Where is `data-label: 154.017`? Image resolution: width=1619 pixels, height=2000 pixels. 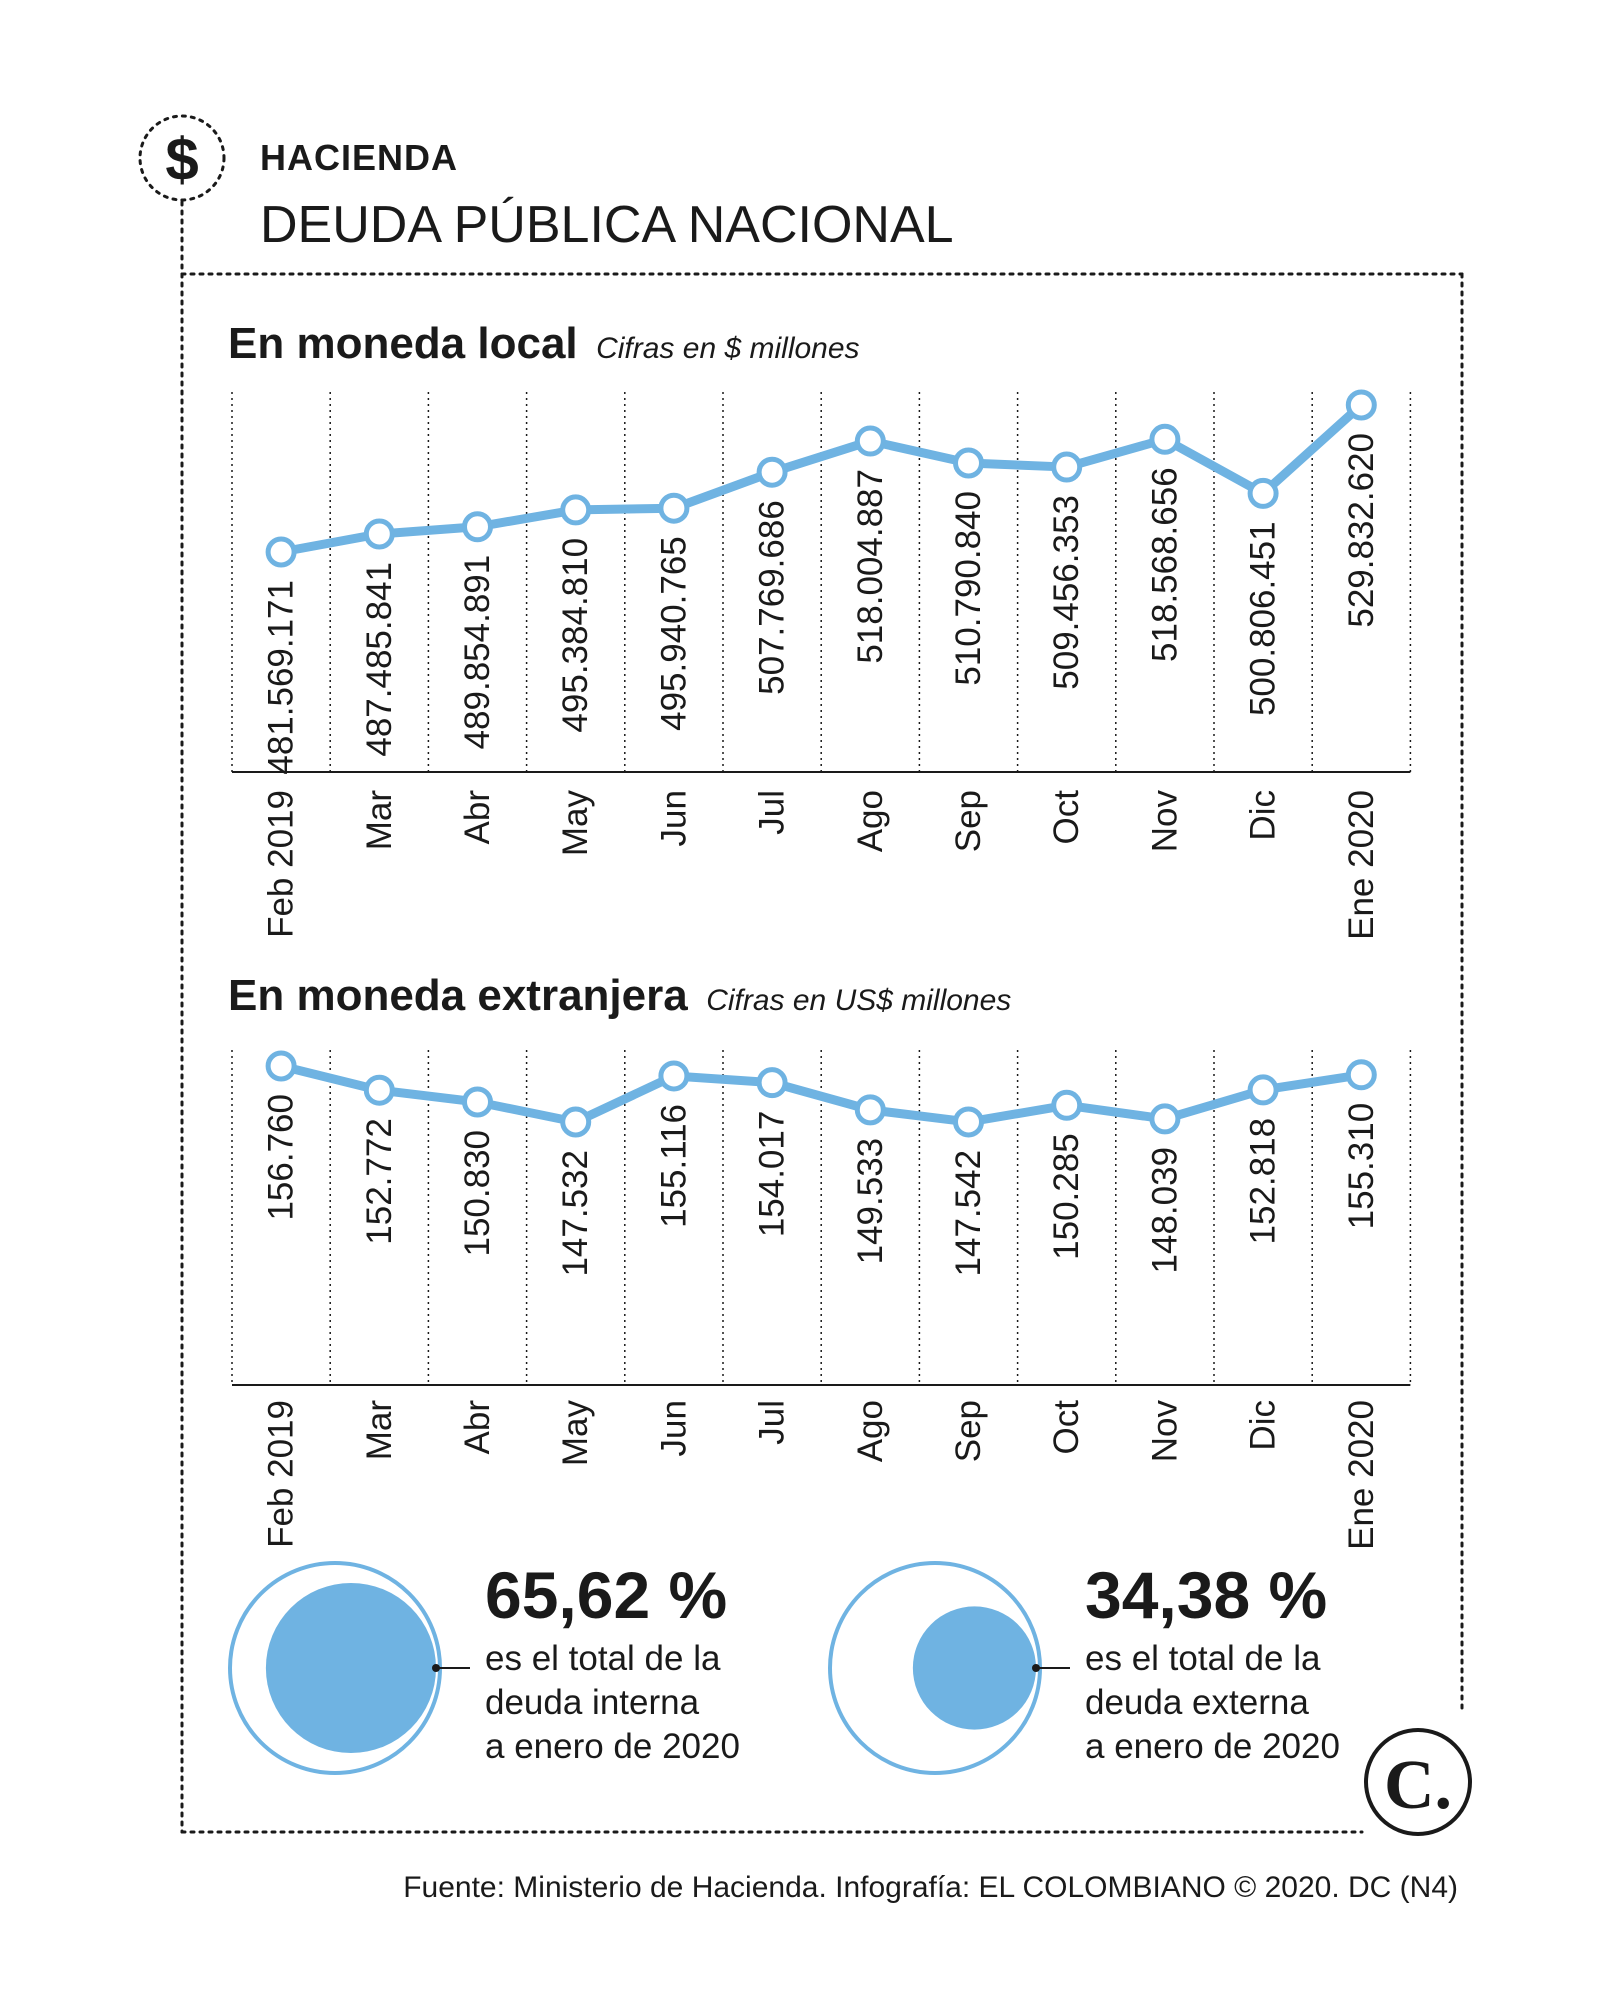
data-label: 154.017 is located at coordinates (772, 1174).